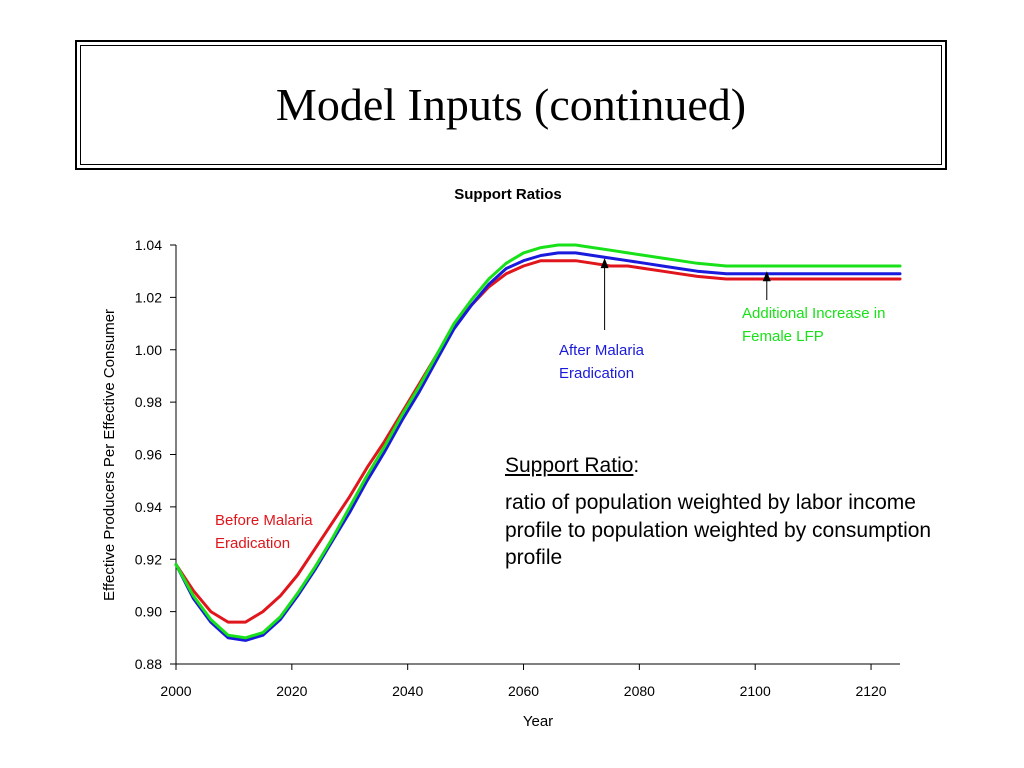 The width and height of the screenshot is (1024, 768). I want to click on x-tick-label: 2020, so click(291, 691).